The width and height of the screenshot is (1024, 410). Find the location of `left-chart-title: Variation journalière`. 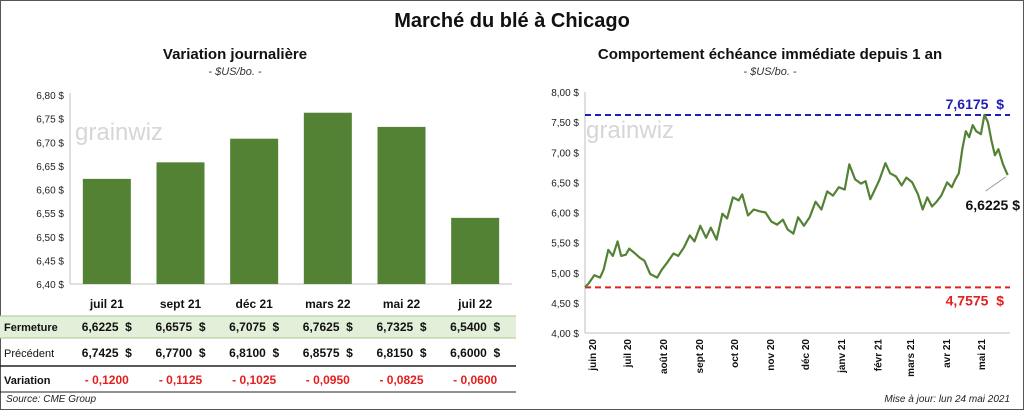

left-chart-title: Variation journalière is located at coordinates (235, 54).